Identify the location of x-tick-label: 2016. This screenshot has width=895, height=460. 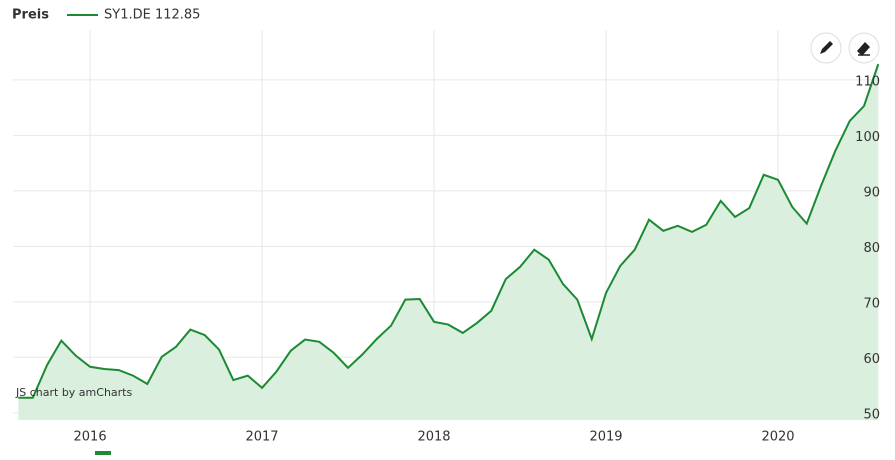
(90, 437).